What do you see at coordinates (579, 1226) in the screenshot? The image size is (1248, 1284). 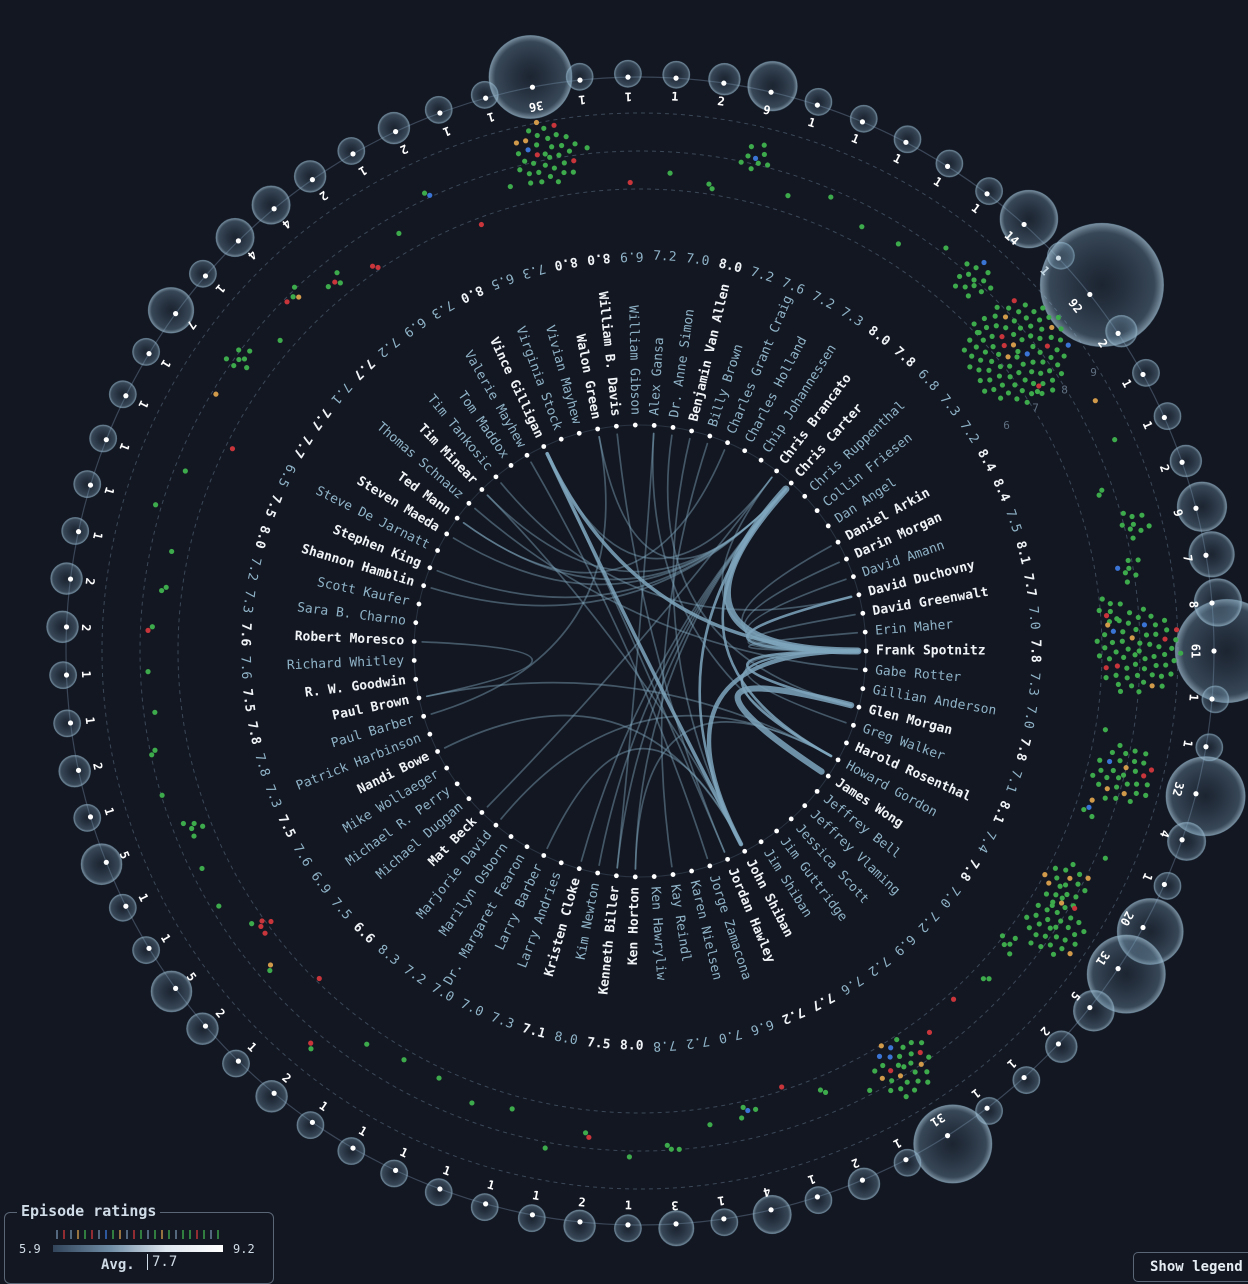 I see `count-bubble-kenneth-biller` at bounding box center [579, 1226].